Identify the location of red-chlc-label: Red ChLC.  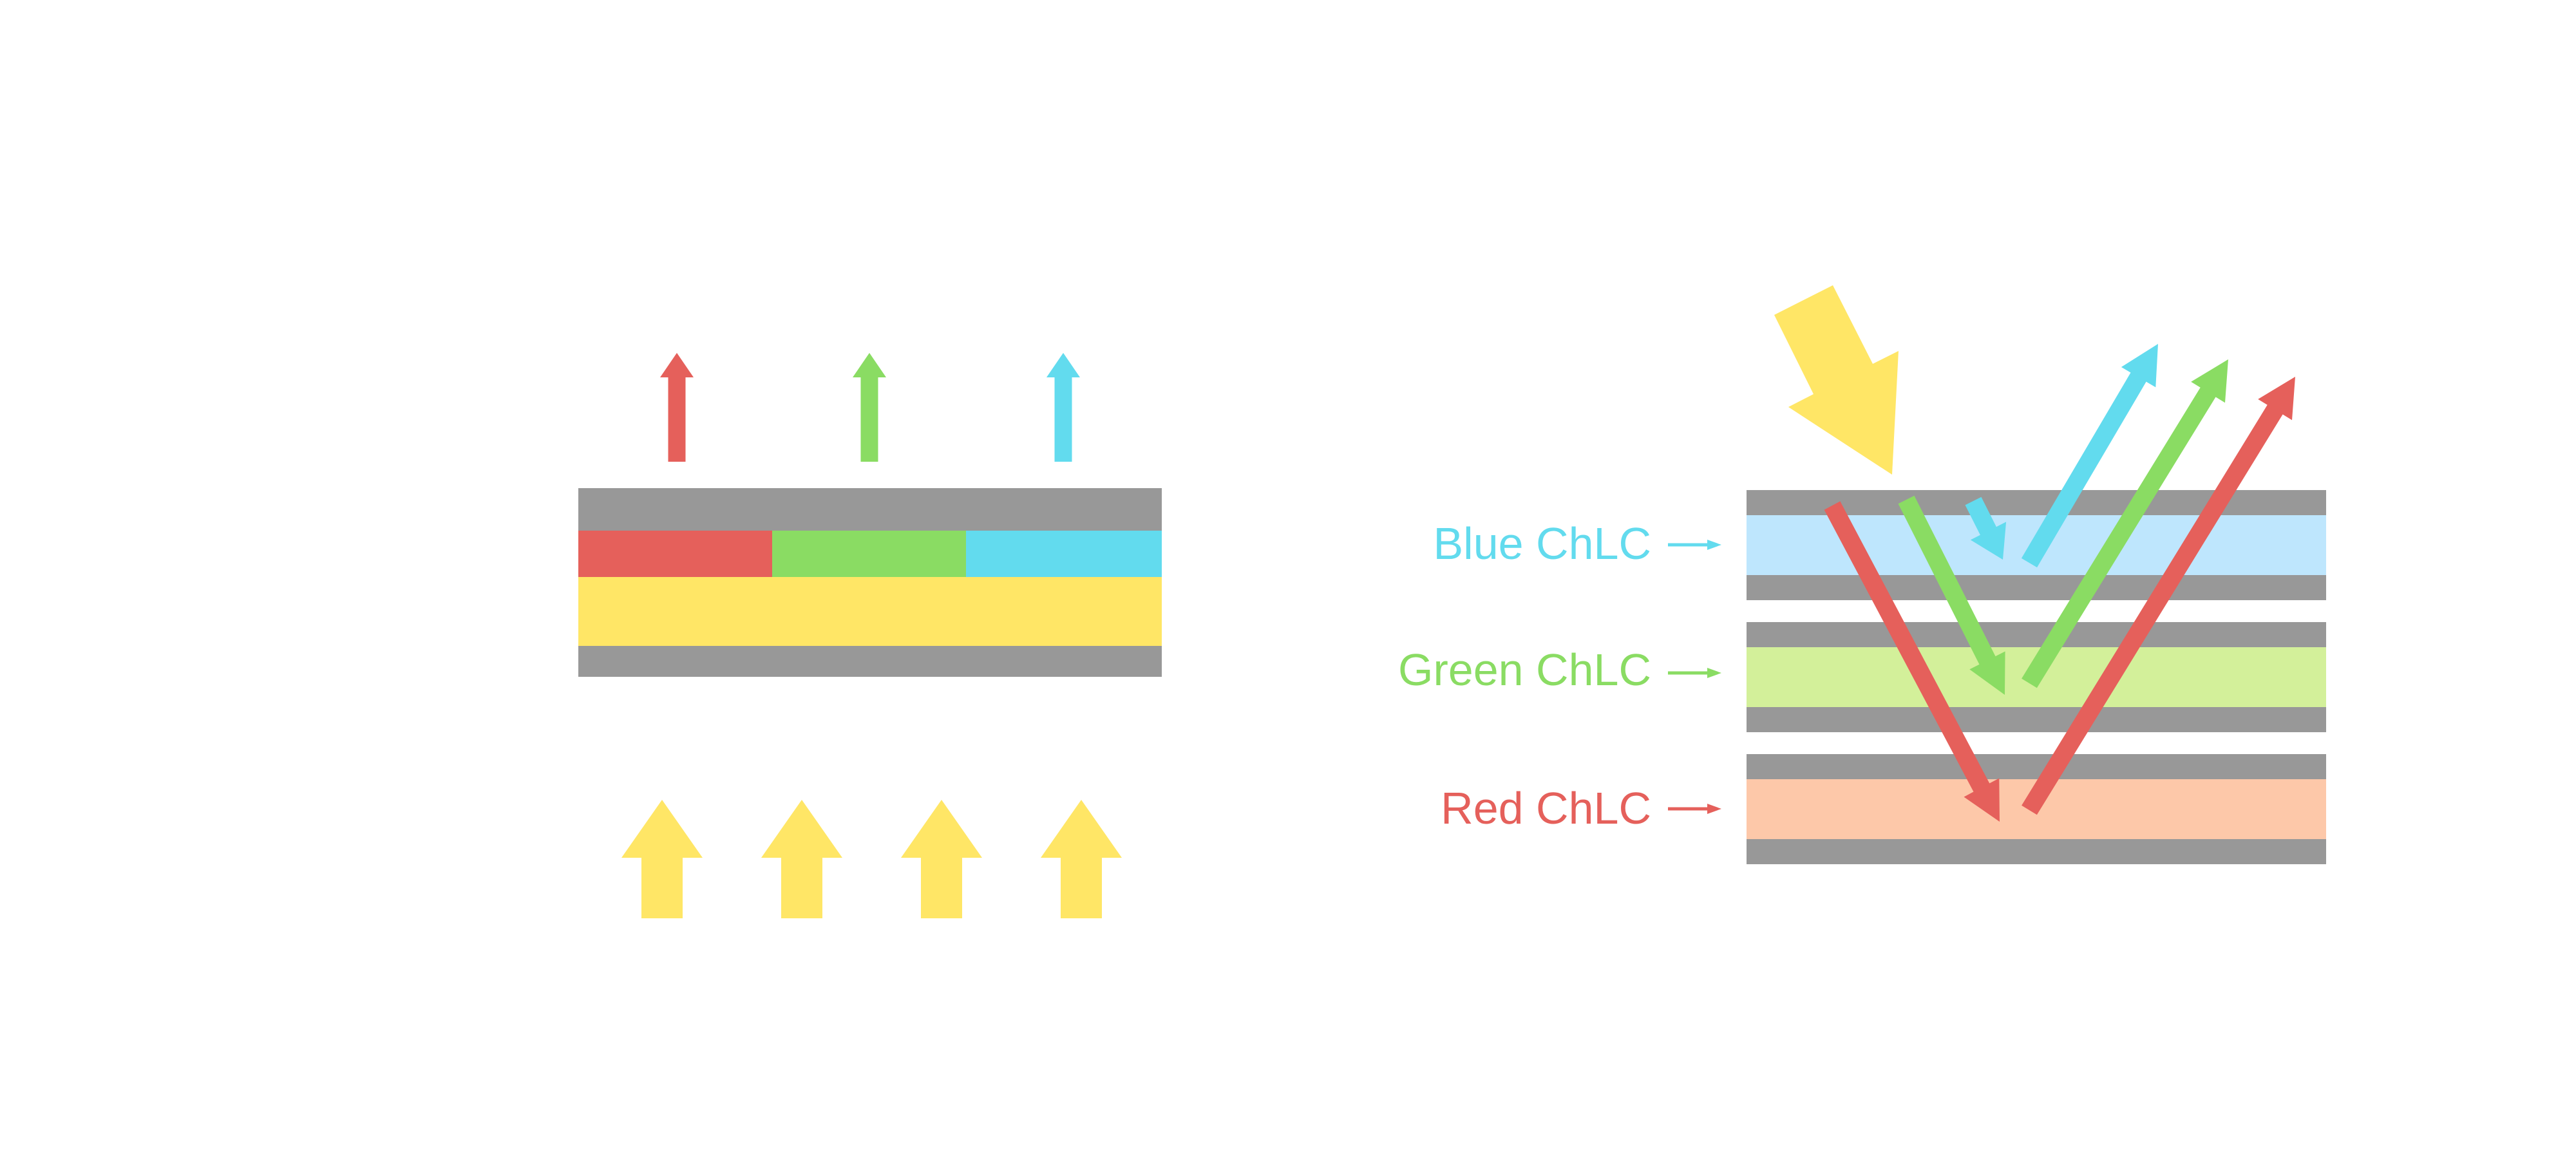
(1546, 808).